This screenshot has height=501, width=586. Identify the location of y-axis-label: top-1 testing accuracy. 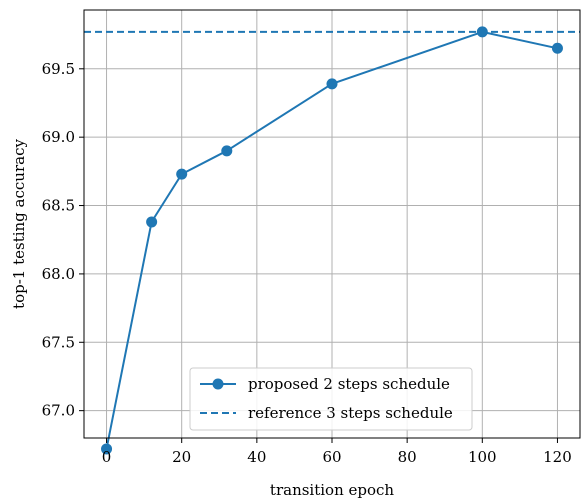
(19, 224).